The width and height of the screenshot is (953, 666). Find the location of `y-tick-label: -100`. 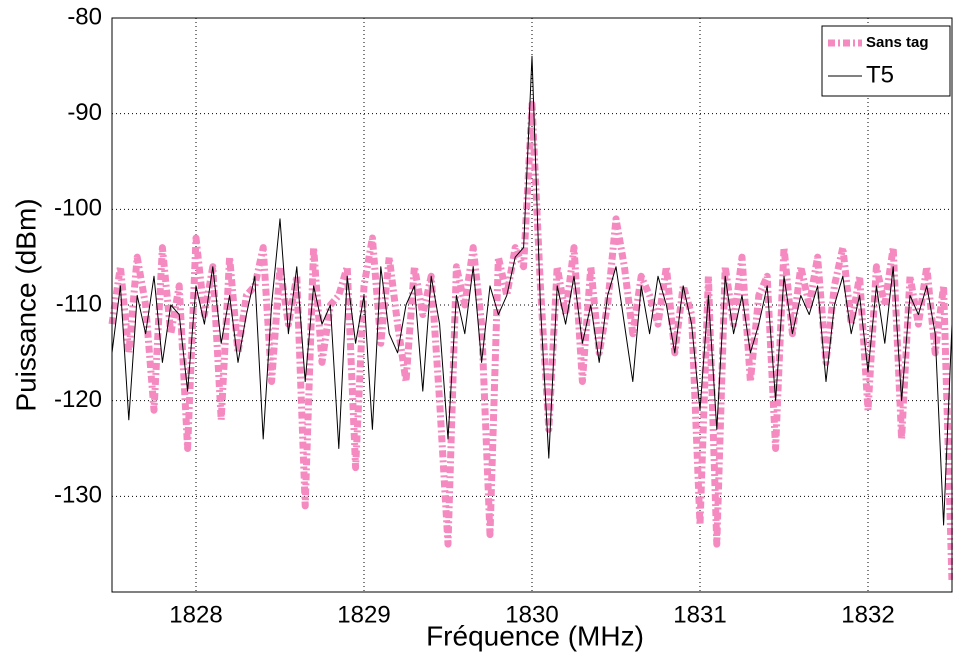

y-tick-label: -100 is located at coordinates (78, 208).